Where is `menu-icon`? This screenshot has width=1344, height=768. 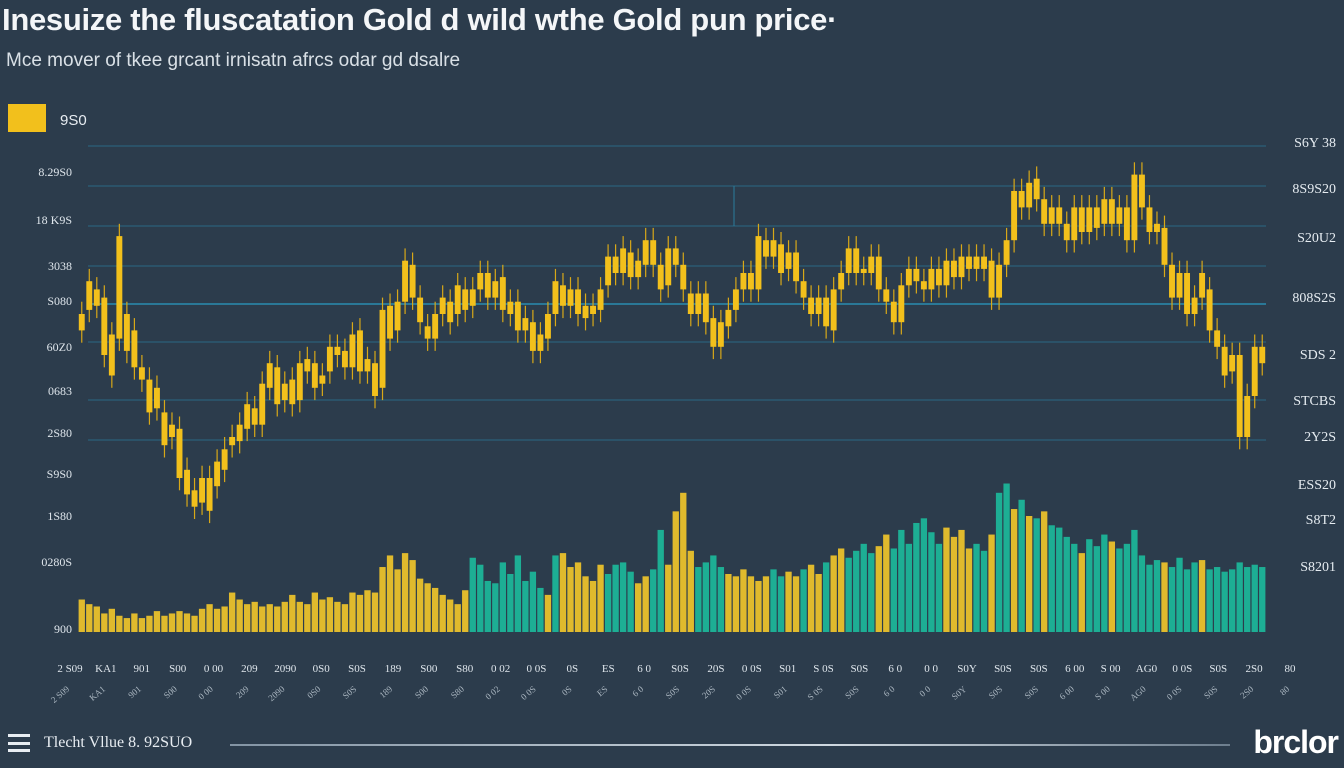
menu-icon is located at coordinates (19, 743).